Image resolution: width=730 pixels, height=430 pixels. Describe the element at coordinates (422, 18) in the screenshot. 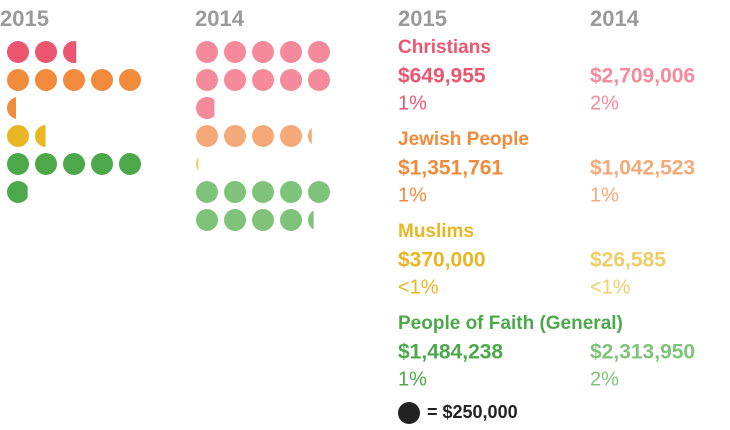

I see `table-year-header: 2015` at that location.